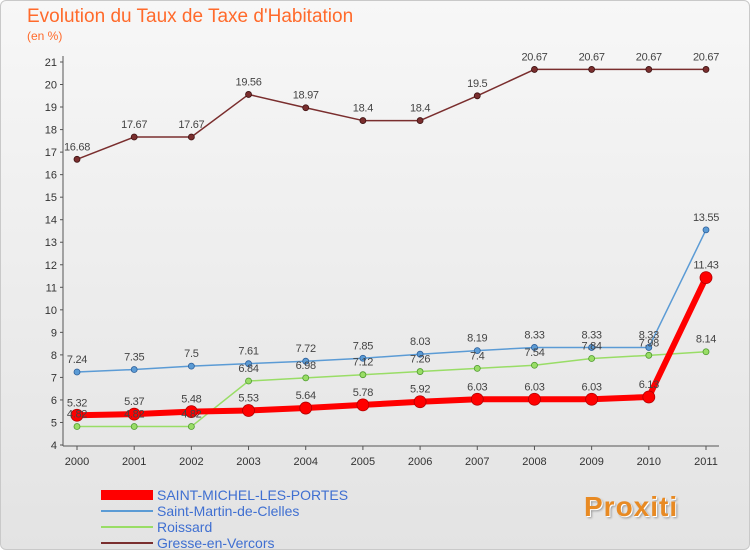  I want to click on data-label: 7.98, so click(649, 343).